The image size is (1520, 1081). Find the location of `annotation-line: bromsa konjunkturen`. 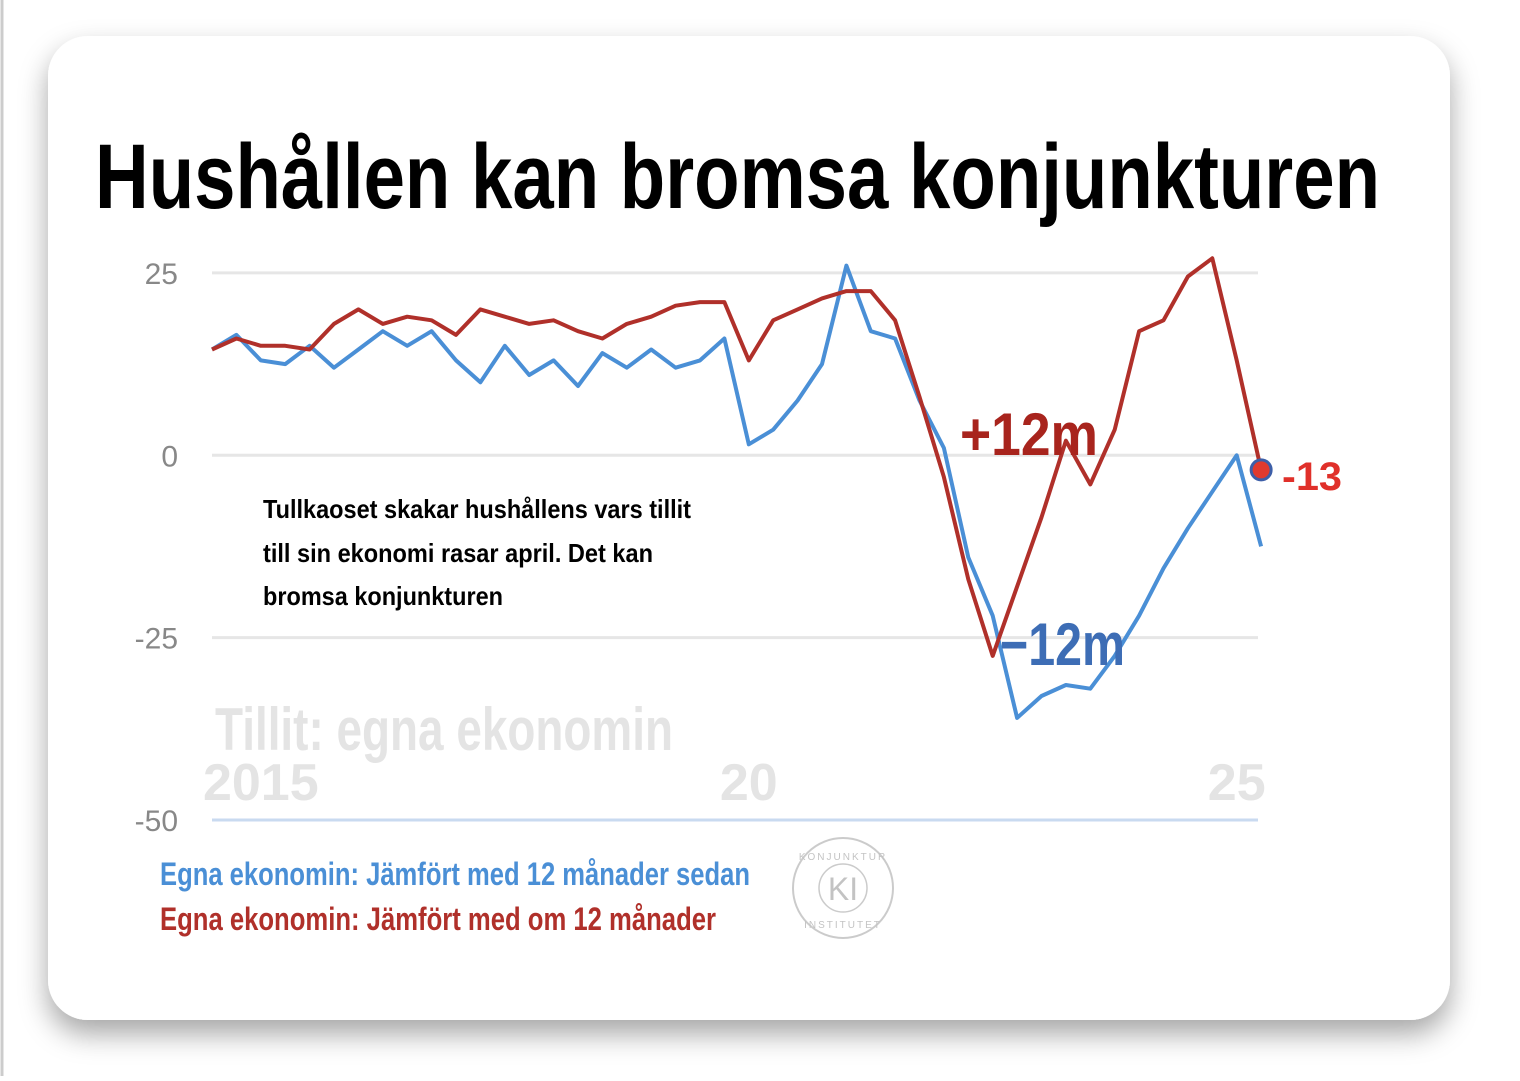

annotation-line: bromsa konjunkturen is located at coordinates (383, 596).